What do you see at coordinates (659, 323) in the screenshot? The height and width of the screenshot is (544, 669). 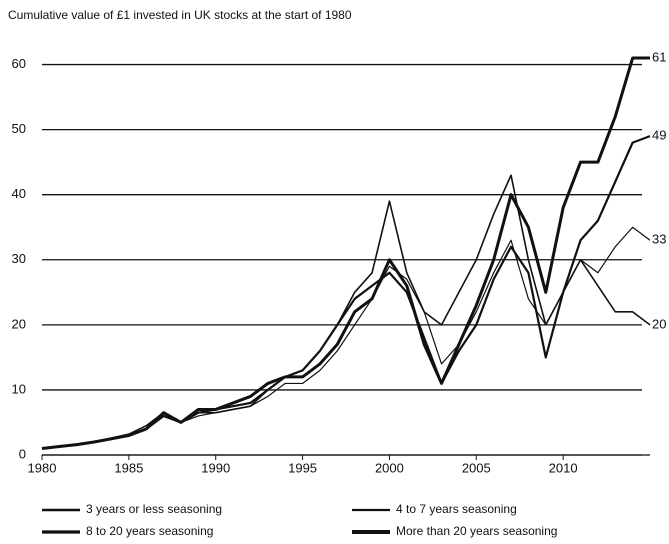 I see `end-label: 20` at bounding box center [659, 323].